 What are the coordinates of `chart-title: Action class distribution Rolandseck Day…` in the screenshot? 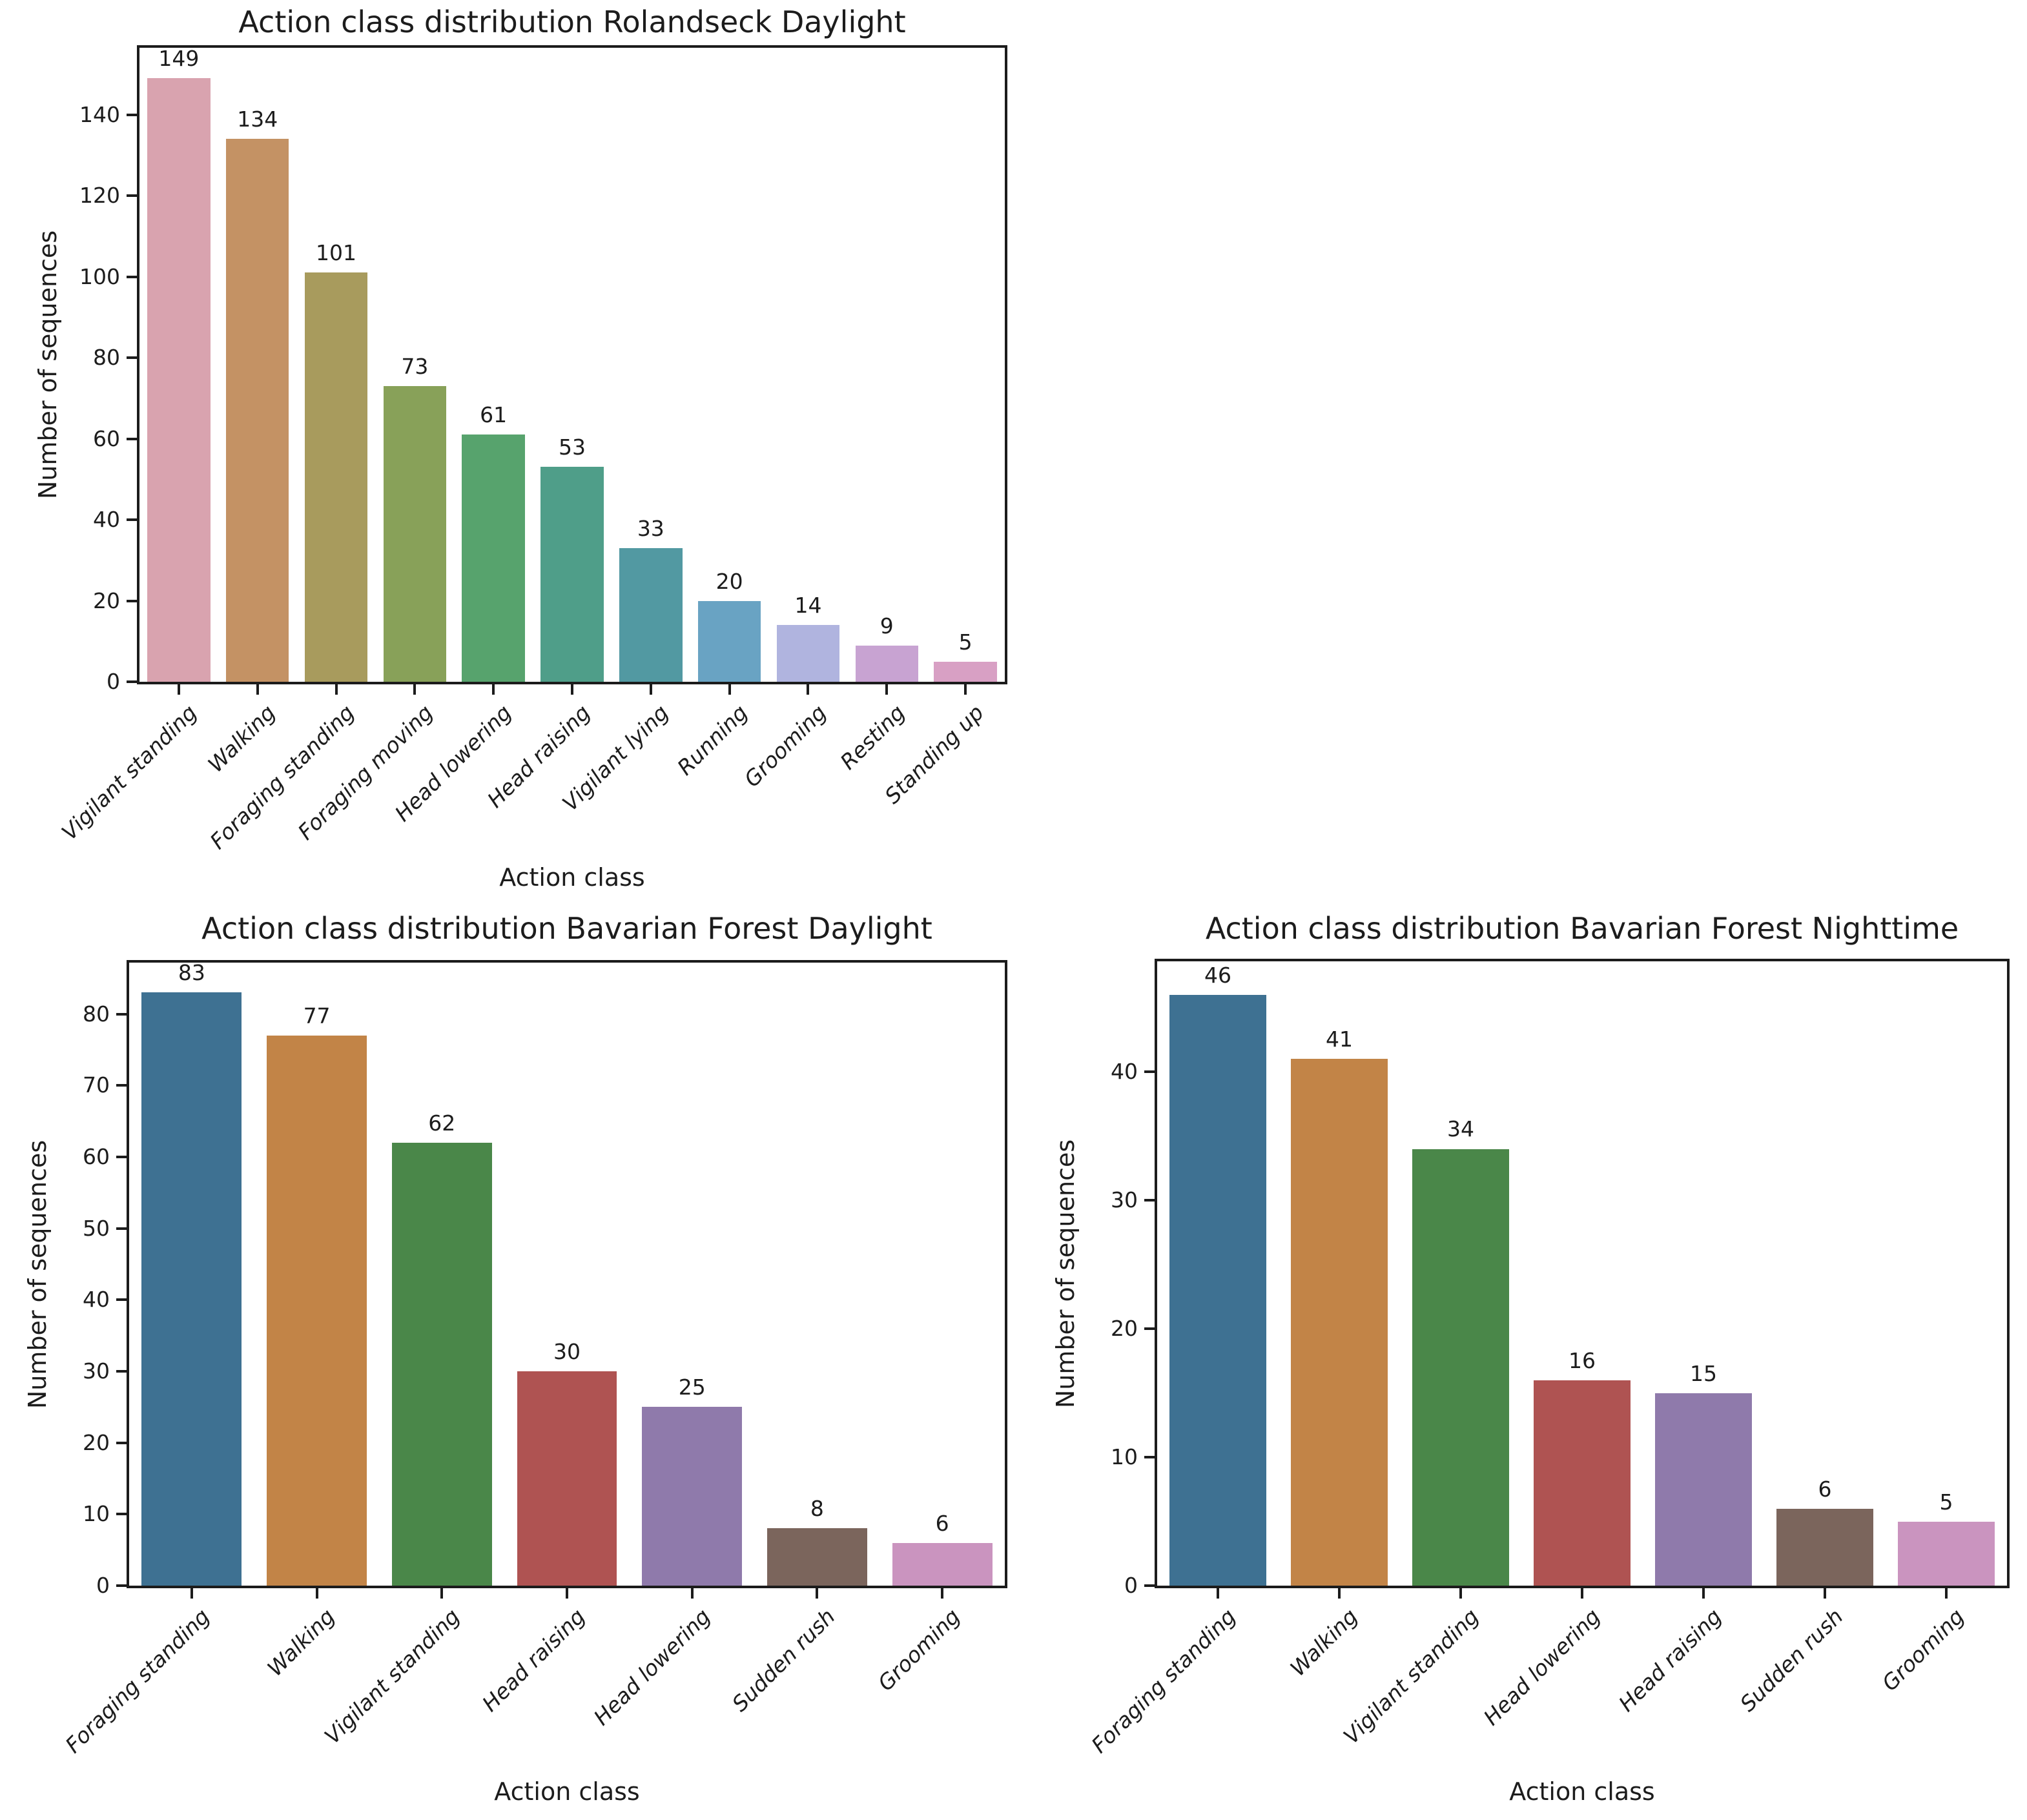 It's located at (572, 22).